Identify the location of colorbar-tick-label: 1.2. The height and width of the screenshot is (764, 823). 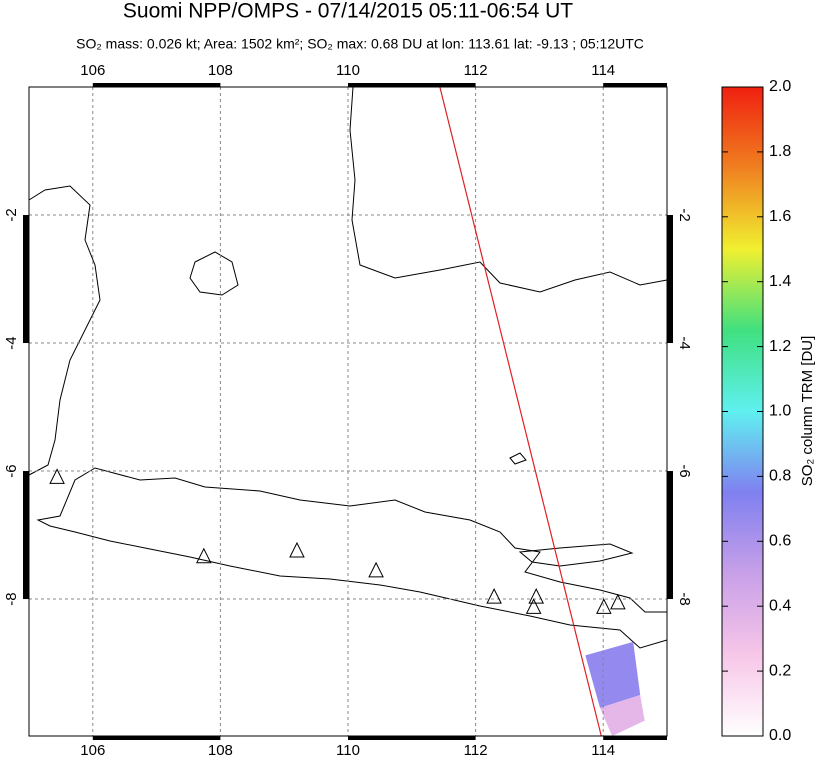
(780, 346).